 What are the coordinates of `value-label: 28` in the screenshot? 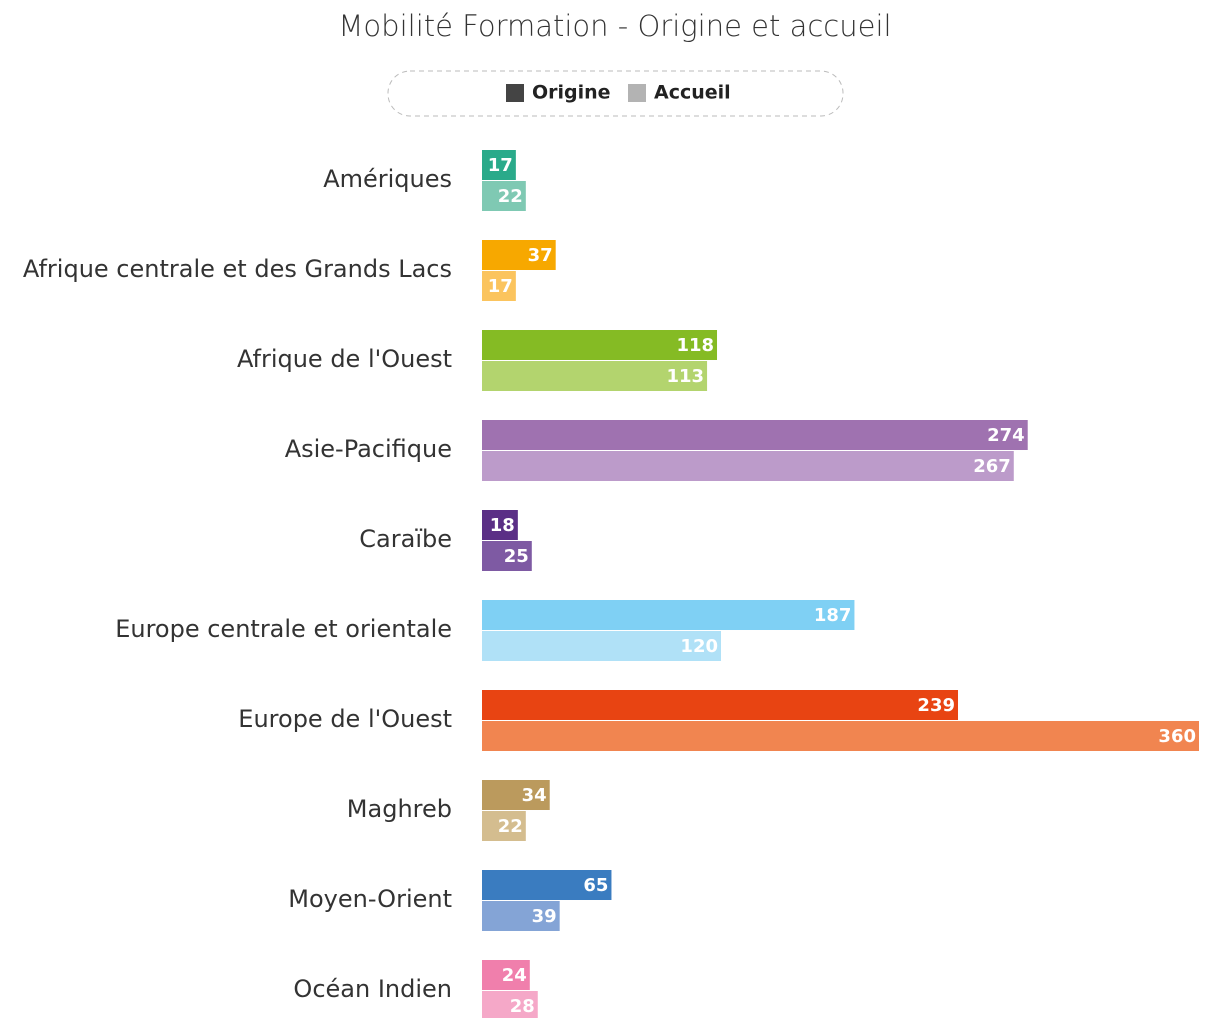 It's located at (522, 1006).